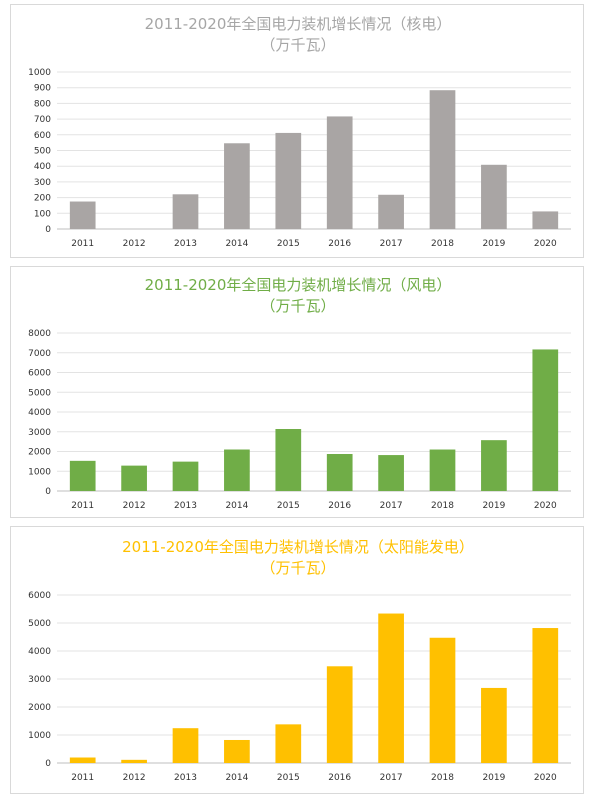 This screenshot has width=595, height=800. Describe the element at coordinates (288, 778) in the screenshot. I see `solar-x-tick-label: 2015` at that location.